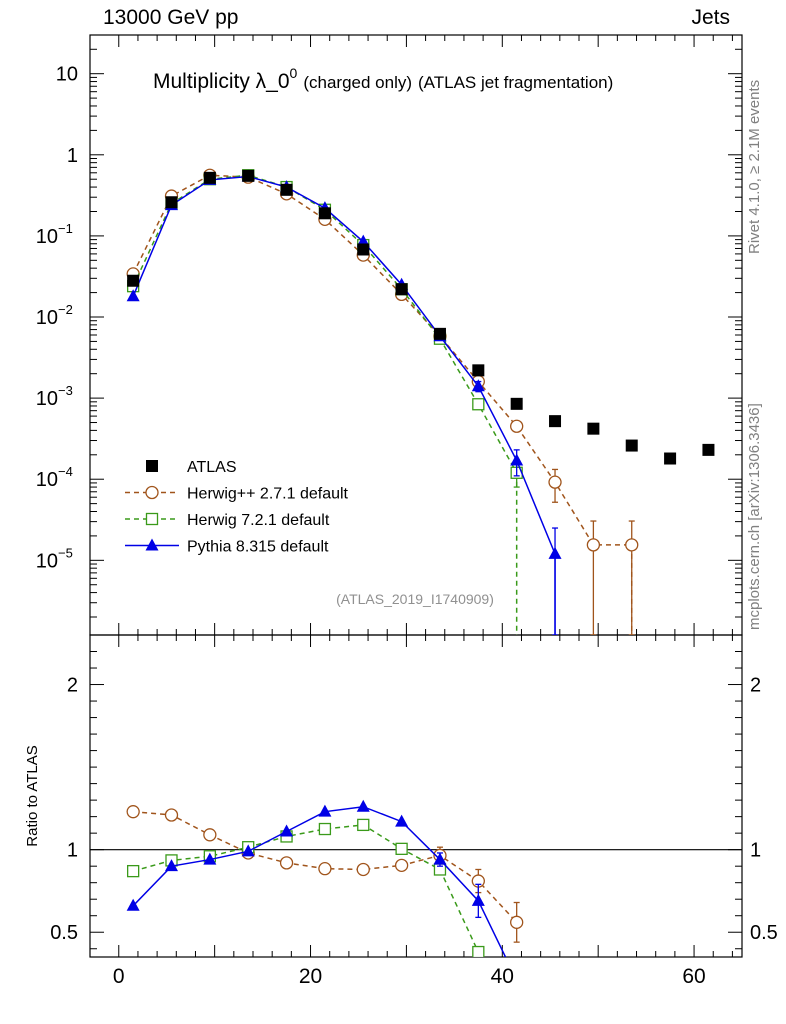 This screenshot has width=786, height=1024. I want to click on series-line-herwig-7-2-1-default, so click(325, 324).